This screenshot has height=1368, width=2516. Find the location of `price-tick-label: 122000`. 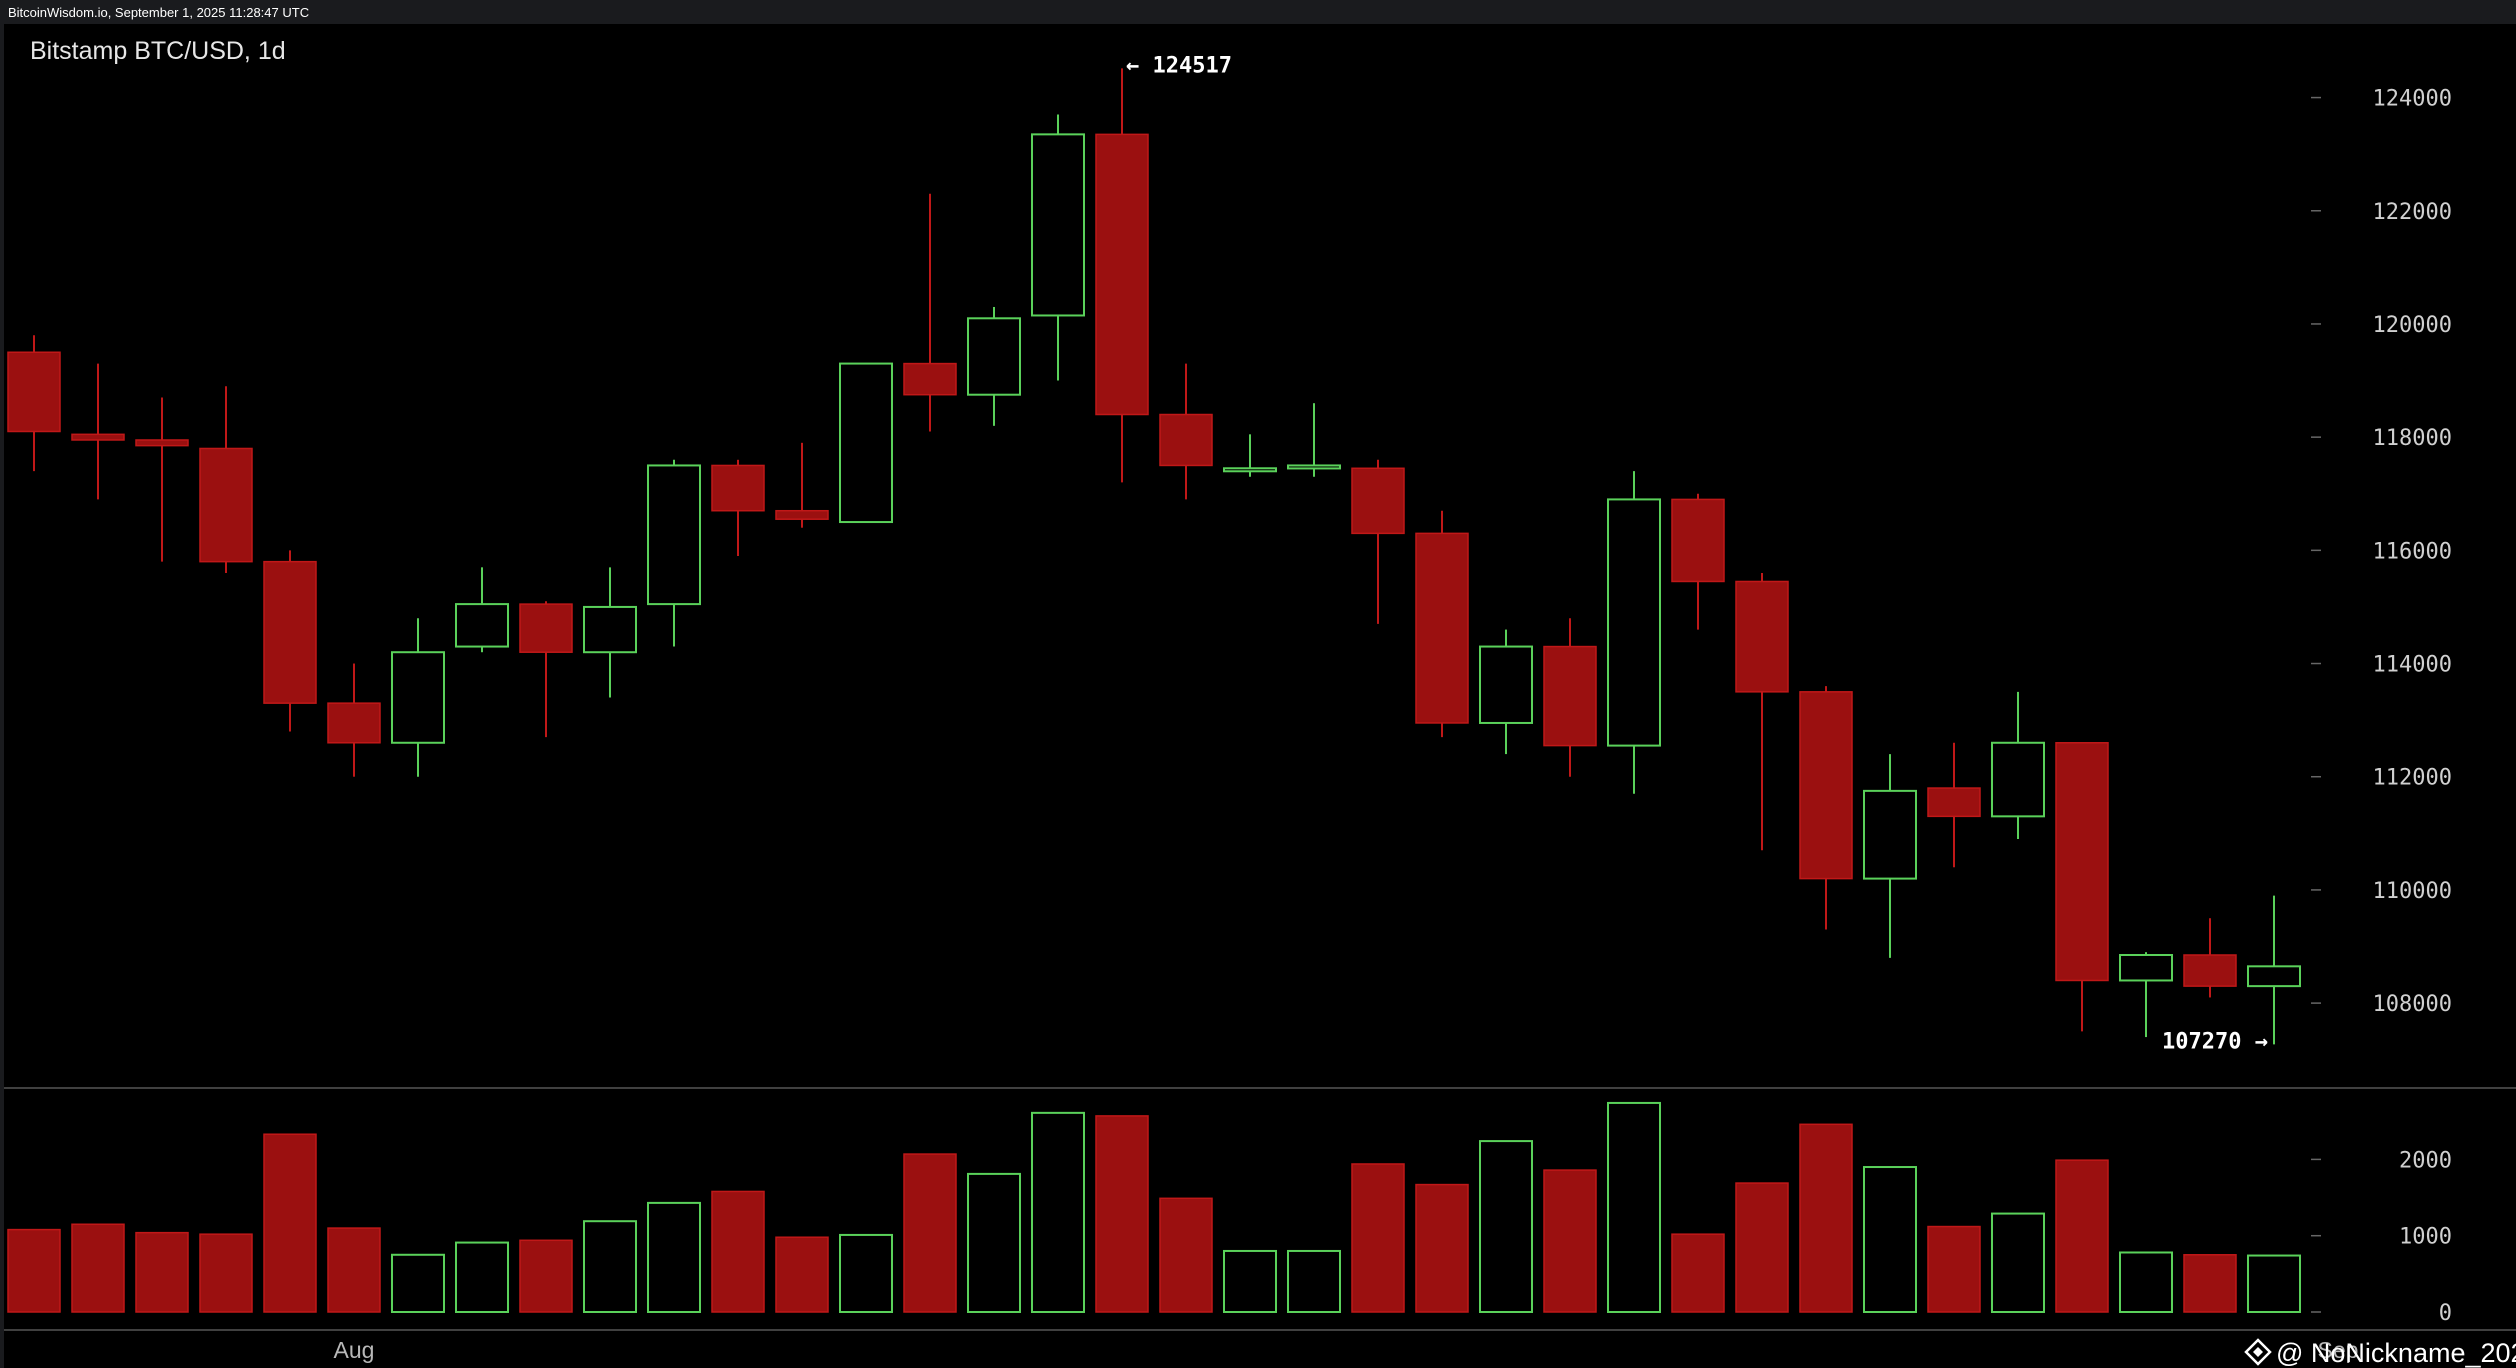

price-tick-label: 122000 is located at coordinates (2412, 212).